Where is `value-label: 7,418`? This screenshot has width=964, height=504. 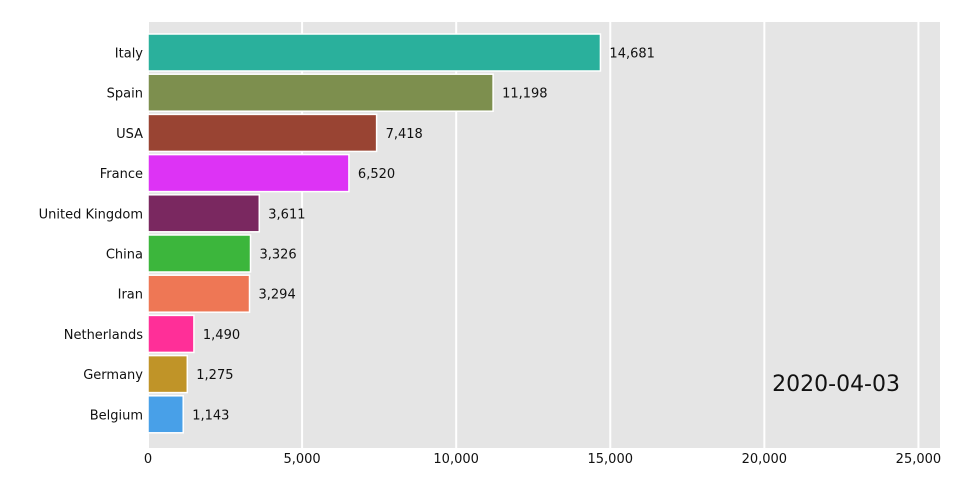
value-label: 7,418 is located at coordinates (404, 134).